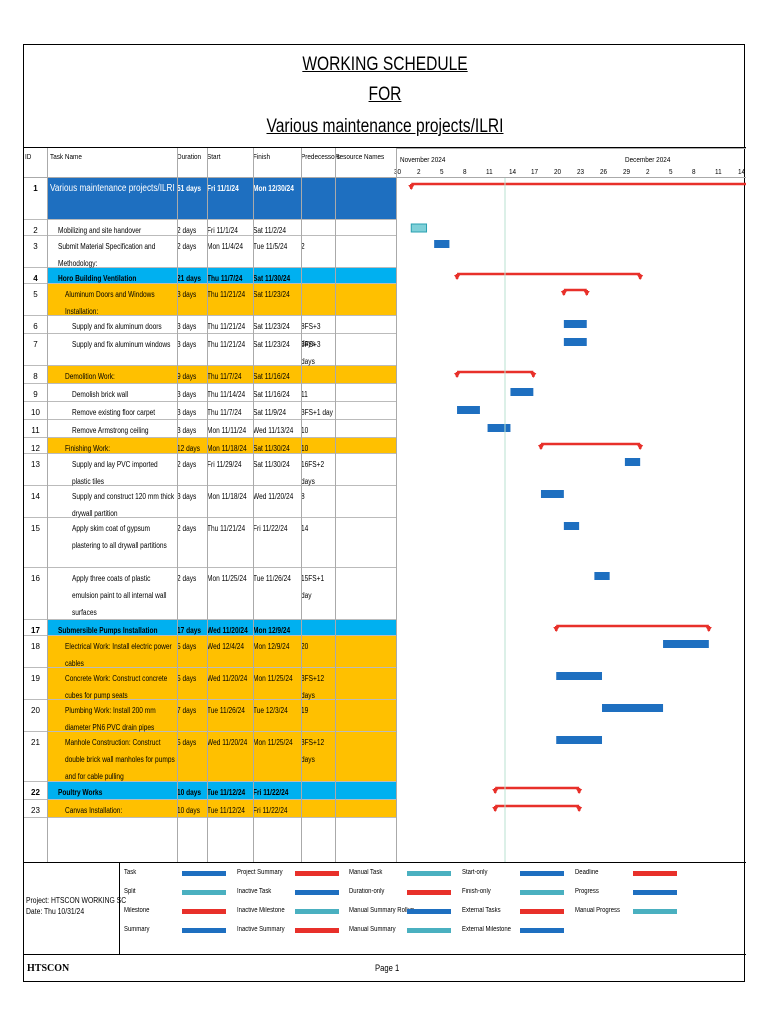 Image resolution: width=768 pixels, height=1024 pixels. I want to click on task-finish: Tue 11/26/24, so click(272, 578).